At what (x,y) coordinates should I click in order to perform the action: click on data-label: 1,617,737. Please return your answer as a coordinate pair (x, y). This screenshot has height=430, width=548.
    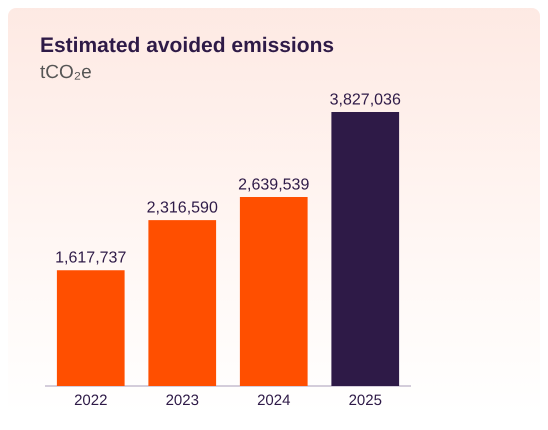
    Looking at the image, I should click on (90, 258).